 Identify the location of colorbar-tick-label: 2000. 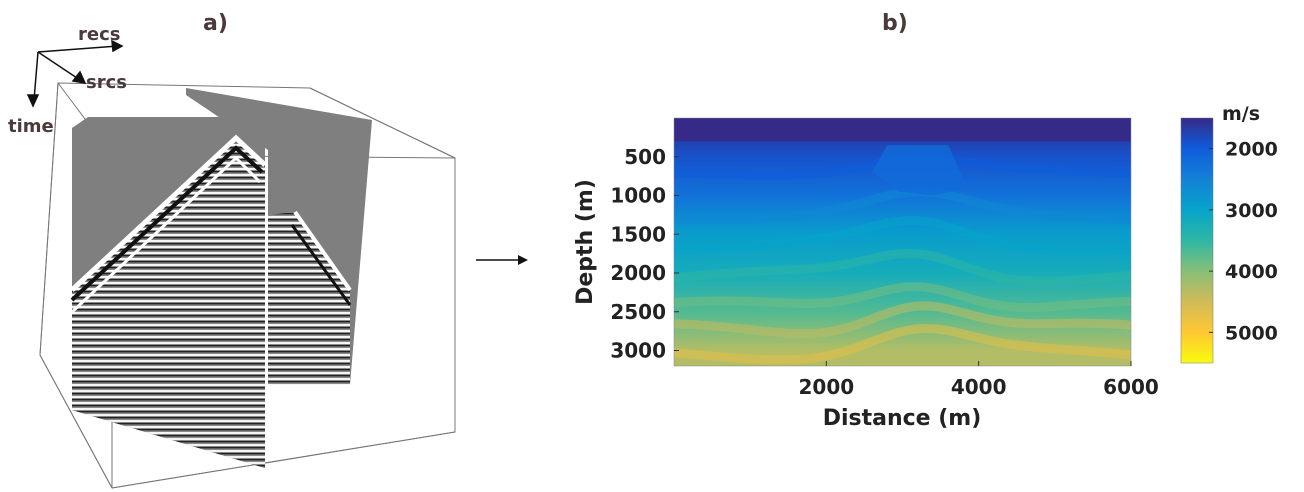
(1251, 150).